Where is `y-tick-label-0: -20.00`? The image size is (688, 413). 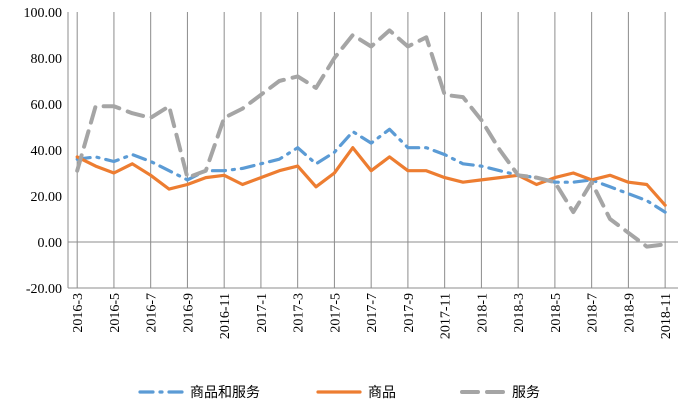 y-tick-label-0: -20.00 is located at coordinates (44, 289).